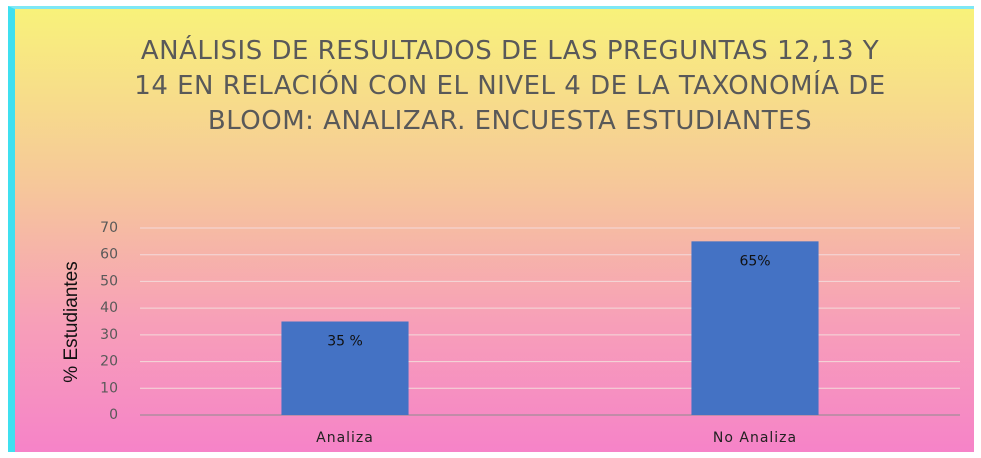 This screenshot has width=981, height=458. What do you see at coordinates (113, 415) in the screenshot?
I see `y-tick-label: 0` at bounding box center [113, 415].